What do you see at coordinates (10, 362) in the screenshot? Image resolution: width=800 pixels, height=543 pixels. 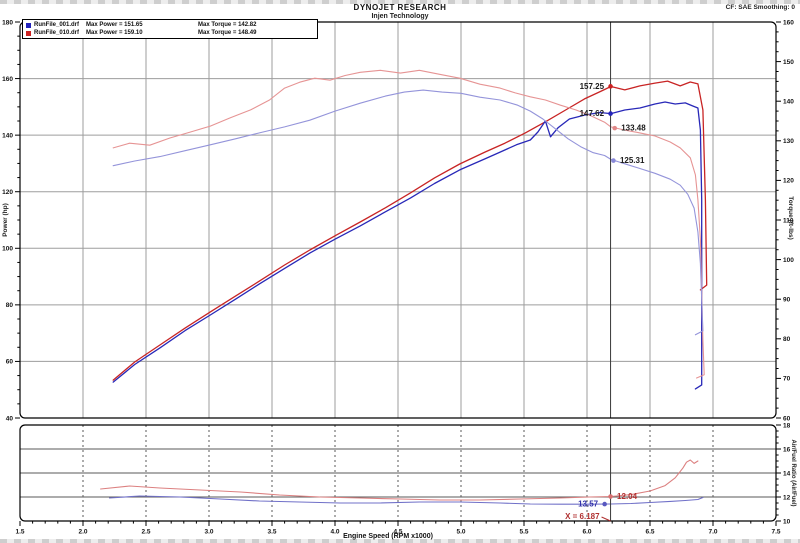 I see `power-tick-label: 60` at bounding box center [10, 362].